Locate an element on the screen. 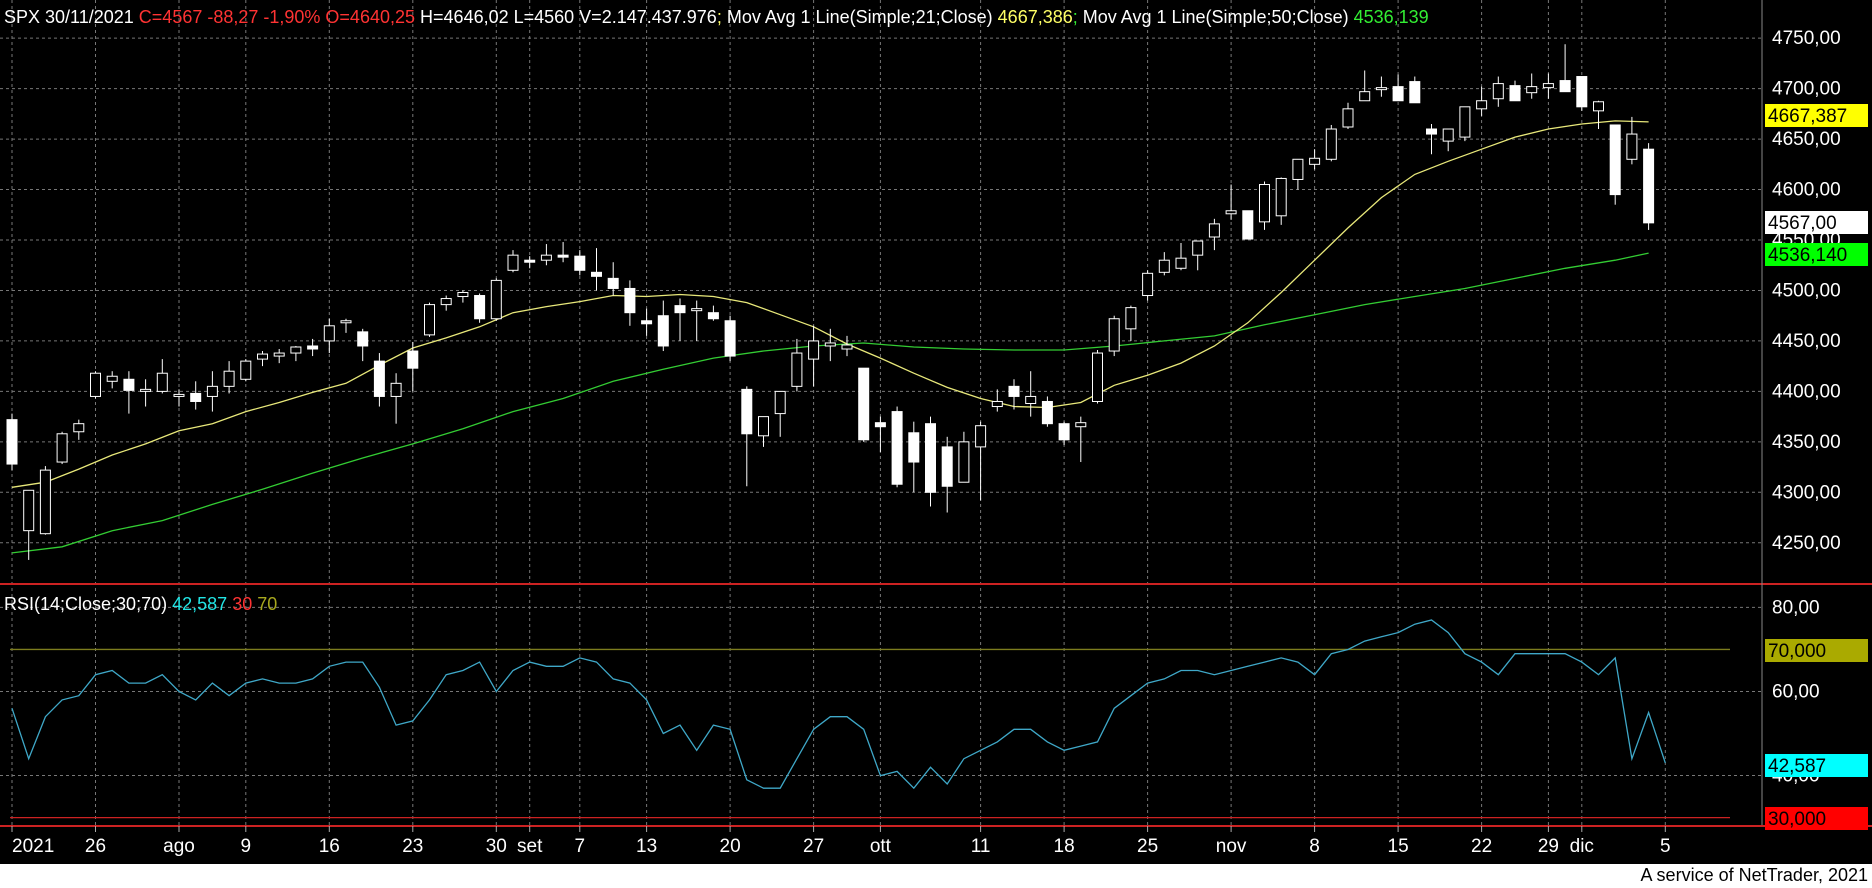  close-stats: C=4567 -88,27 -1,90% O=4640,25 is located at coordinates (277, 17).